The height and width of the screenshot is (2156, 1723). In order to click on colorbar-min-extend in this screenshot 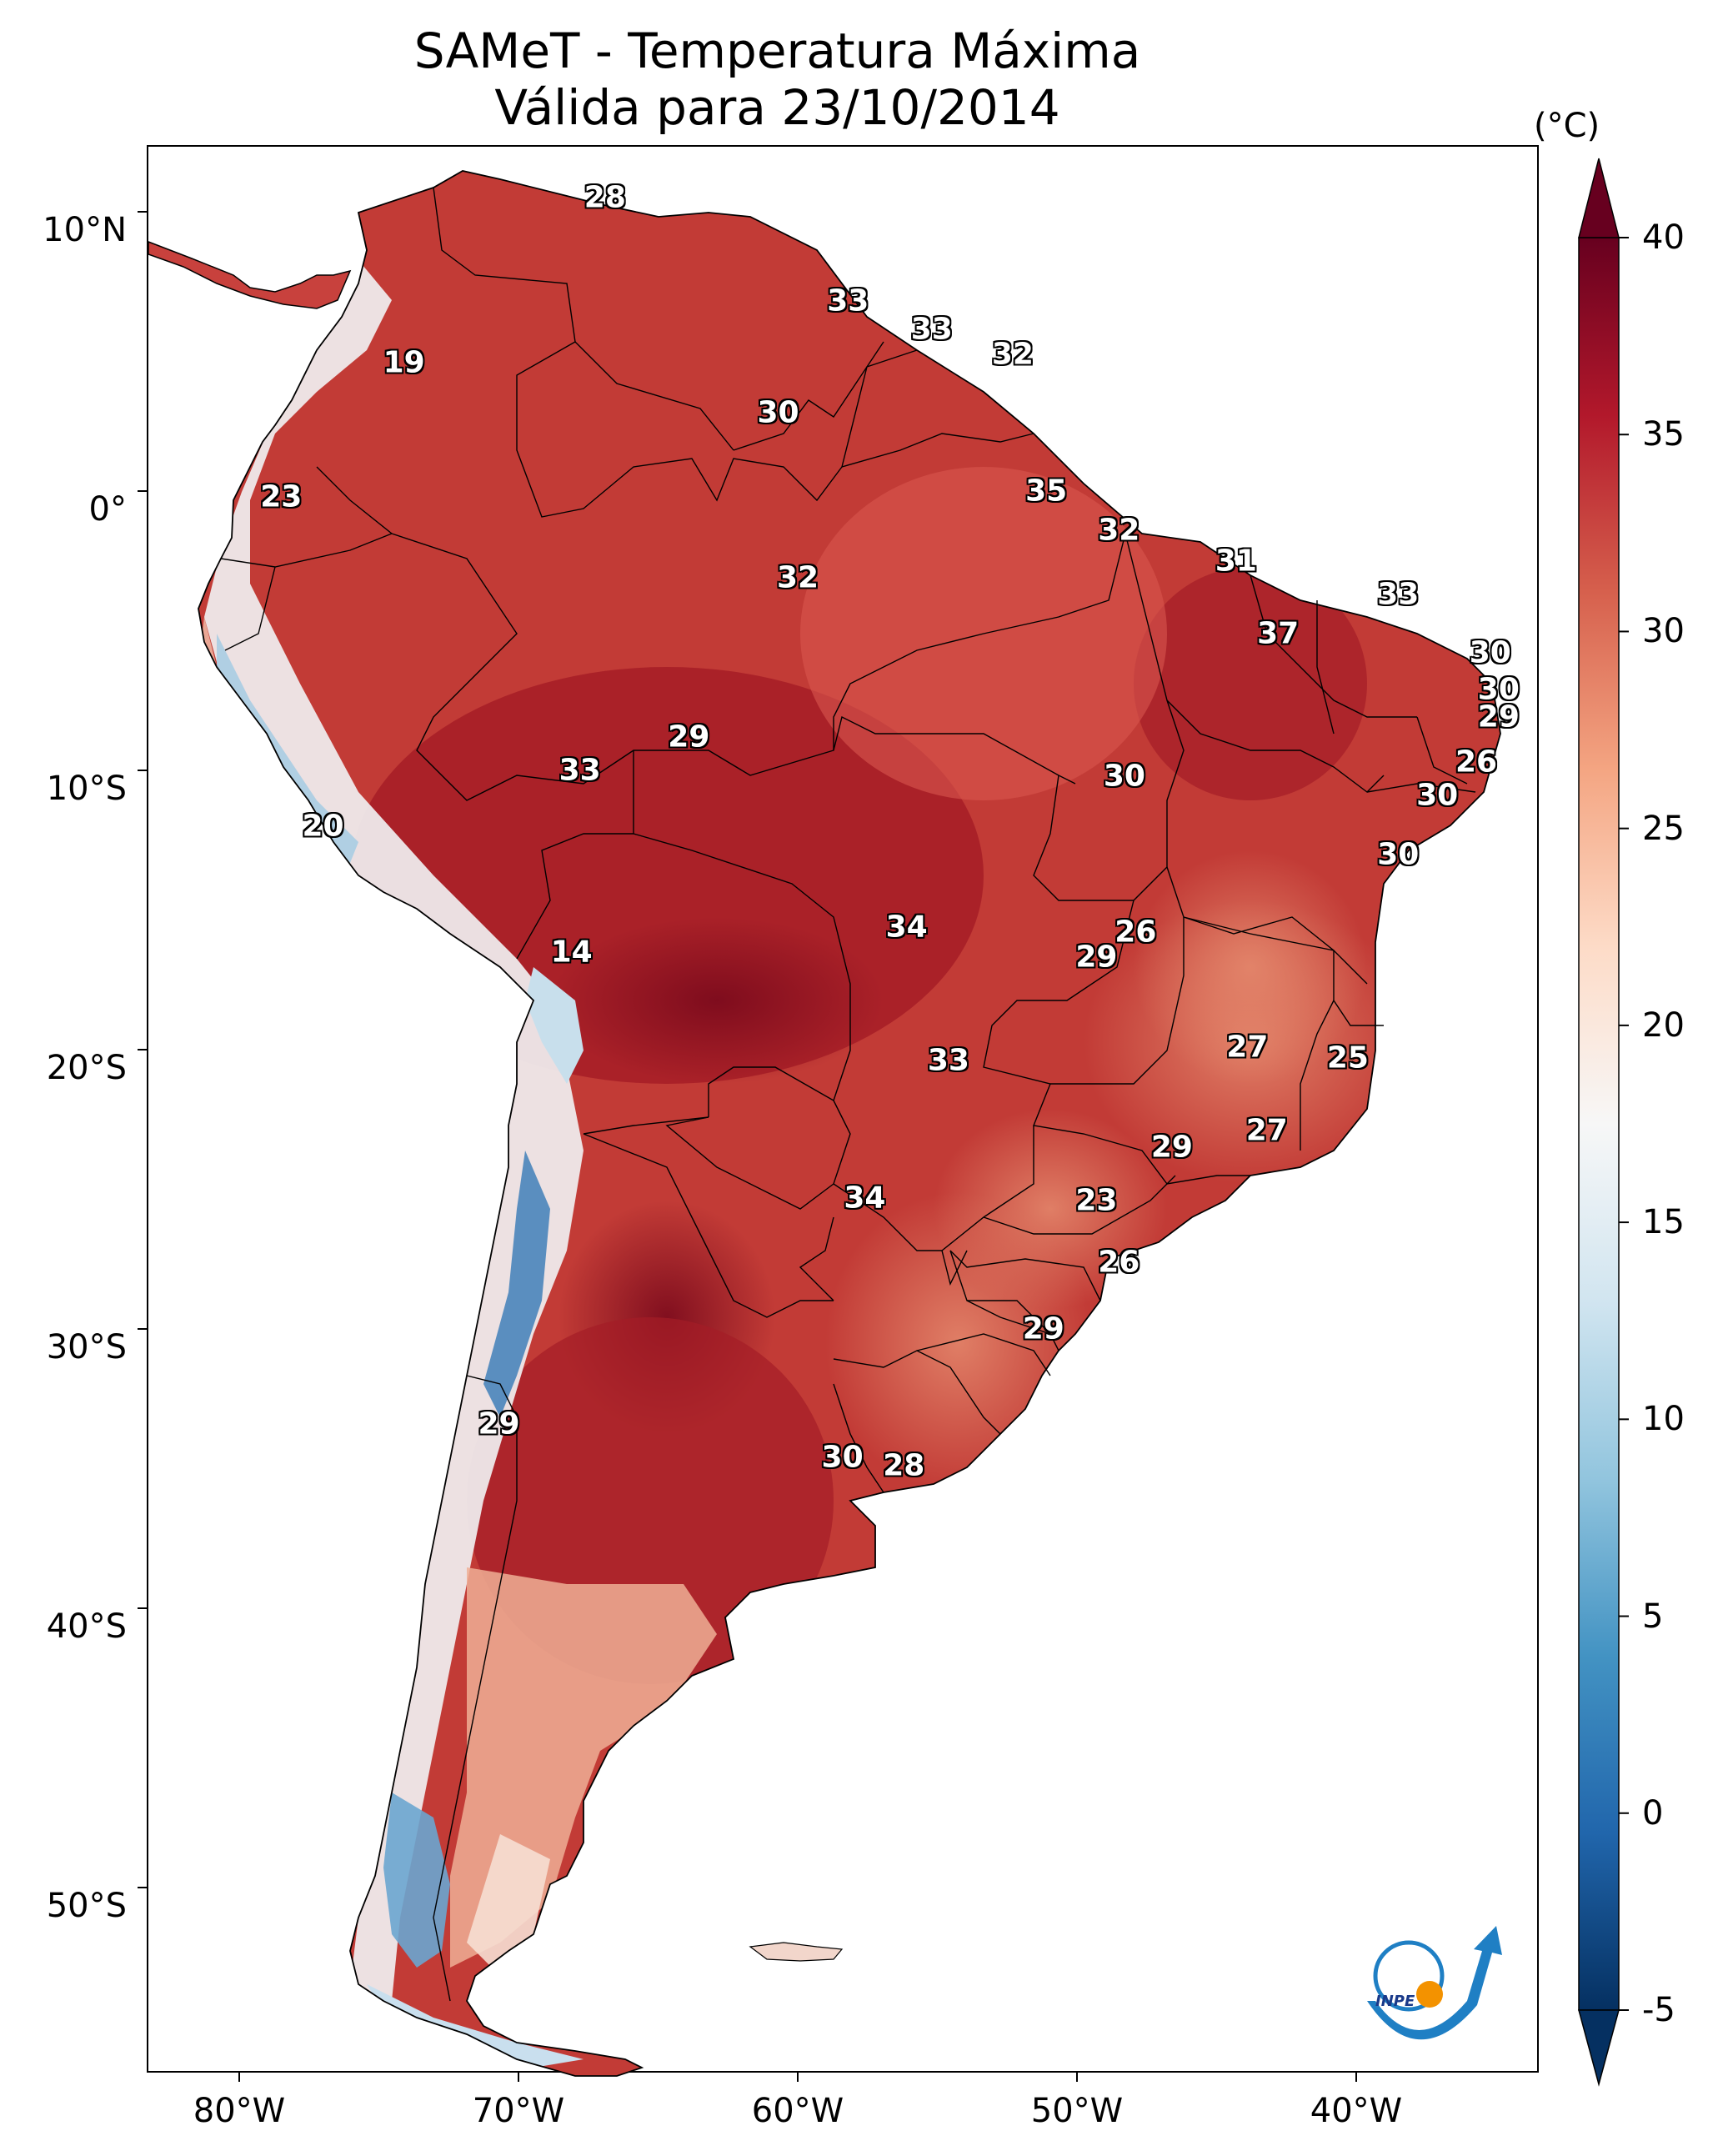, I will do `click(1599, 2048)`.